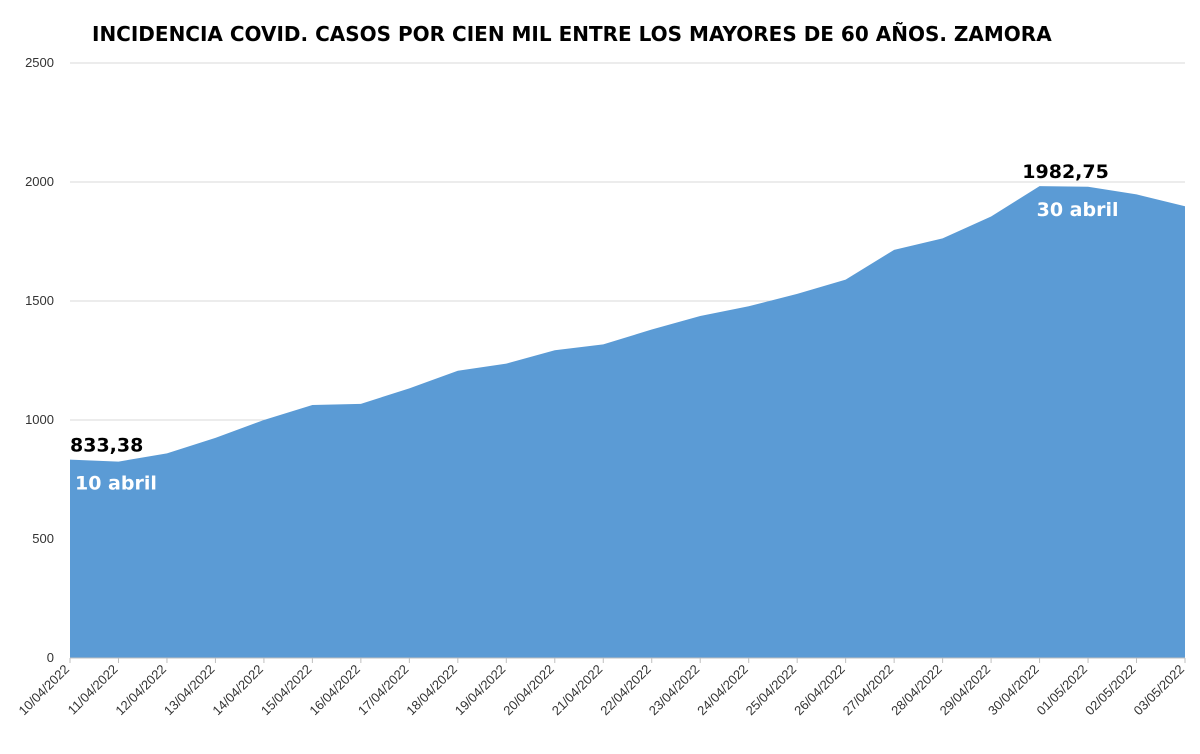 The width and height of the screenshot is (1200, 754). Describe the element at coordinates (1013, 690) in the screenshot. I see `x-tick-label: 30/04/2022` at that location.